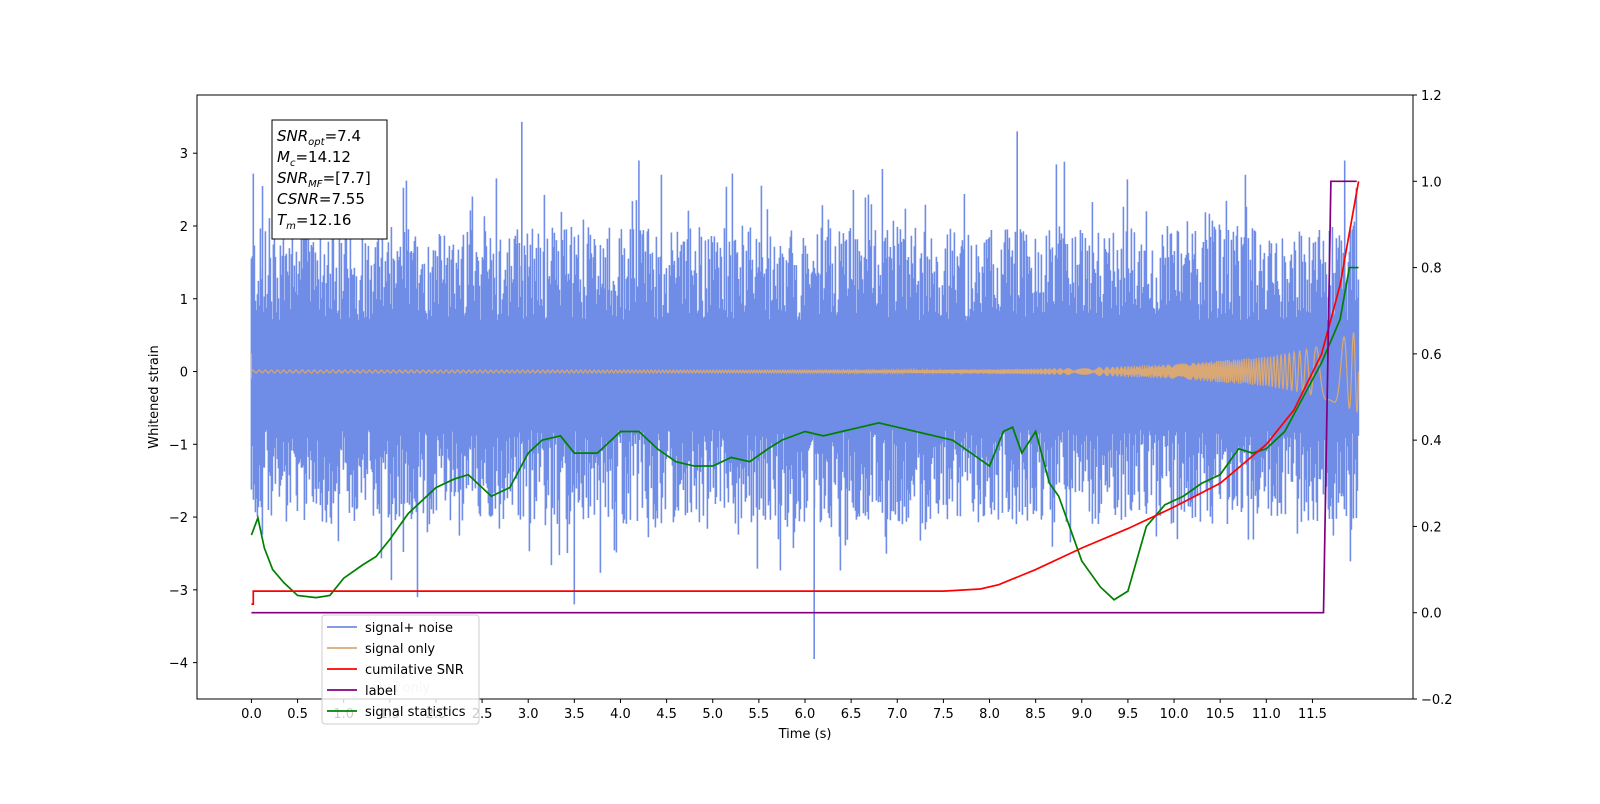  I want to click on x-tick-label: 11.0, so click(1266, 714).